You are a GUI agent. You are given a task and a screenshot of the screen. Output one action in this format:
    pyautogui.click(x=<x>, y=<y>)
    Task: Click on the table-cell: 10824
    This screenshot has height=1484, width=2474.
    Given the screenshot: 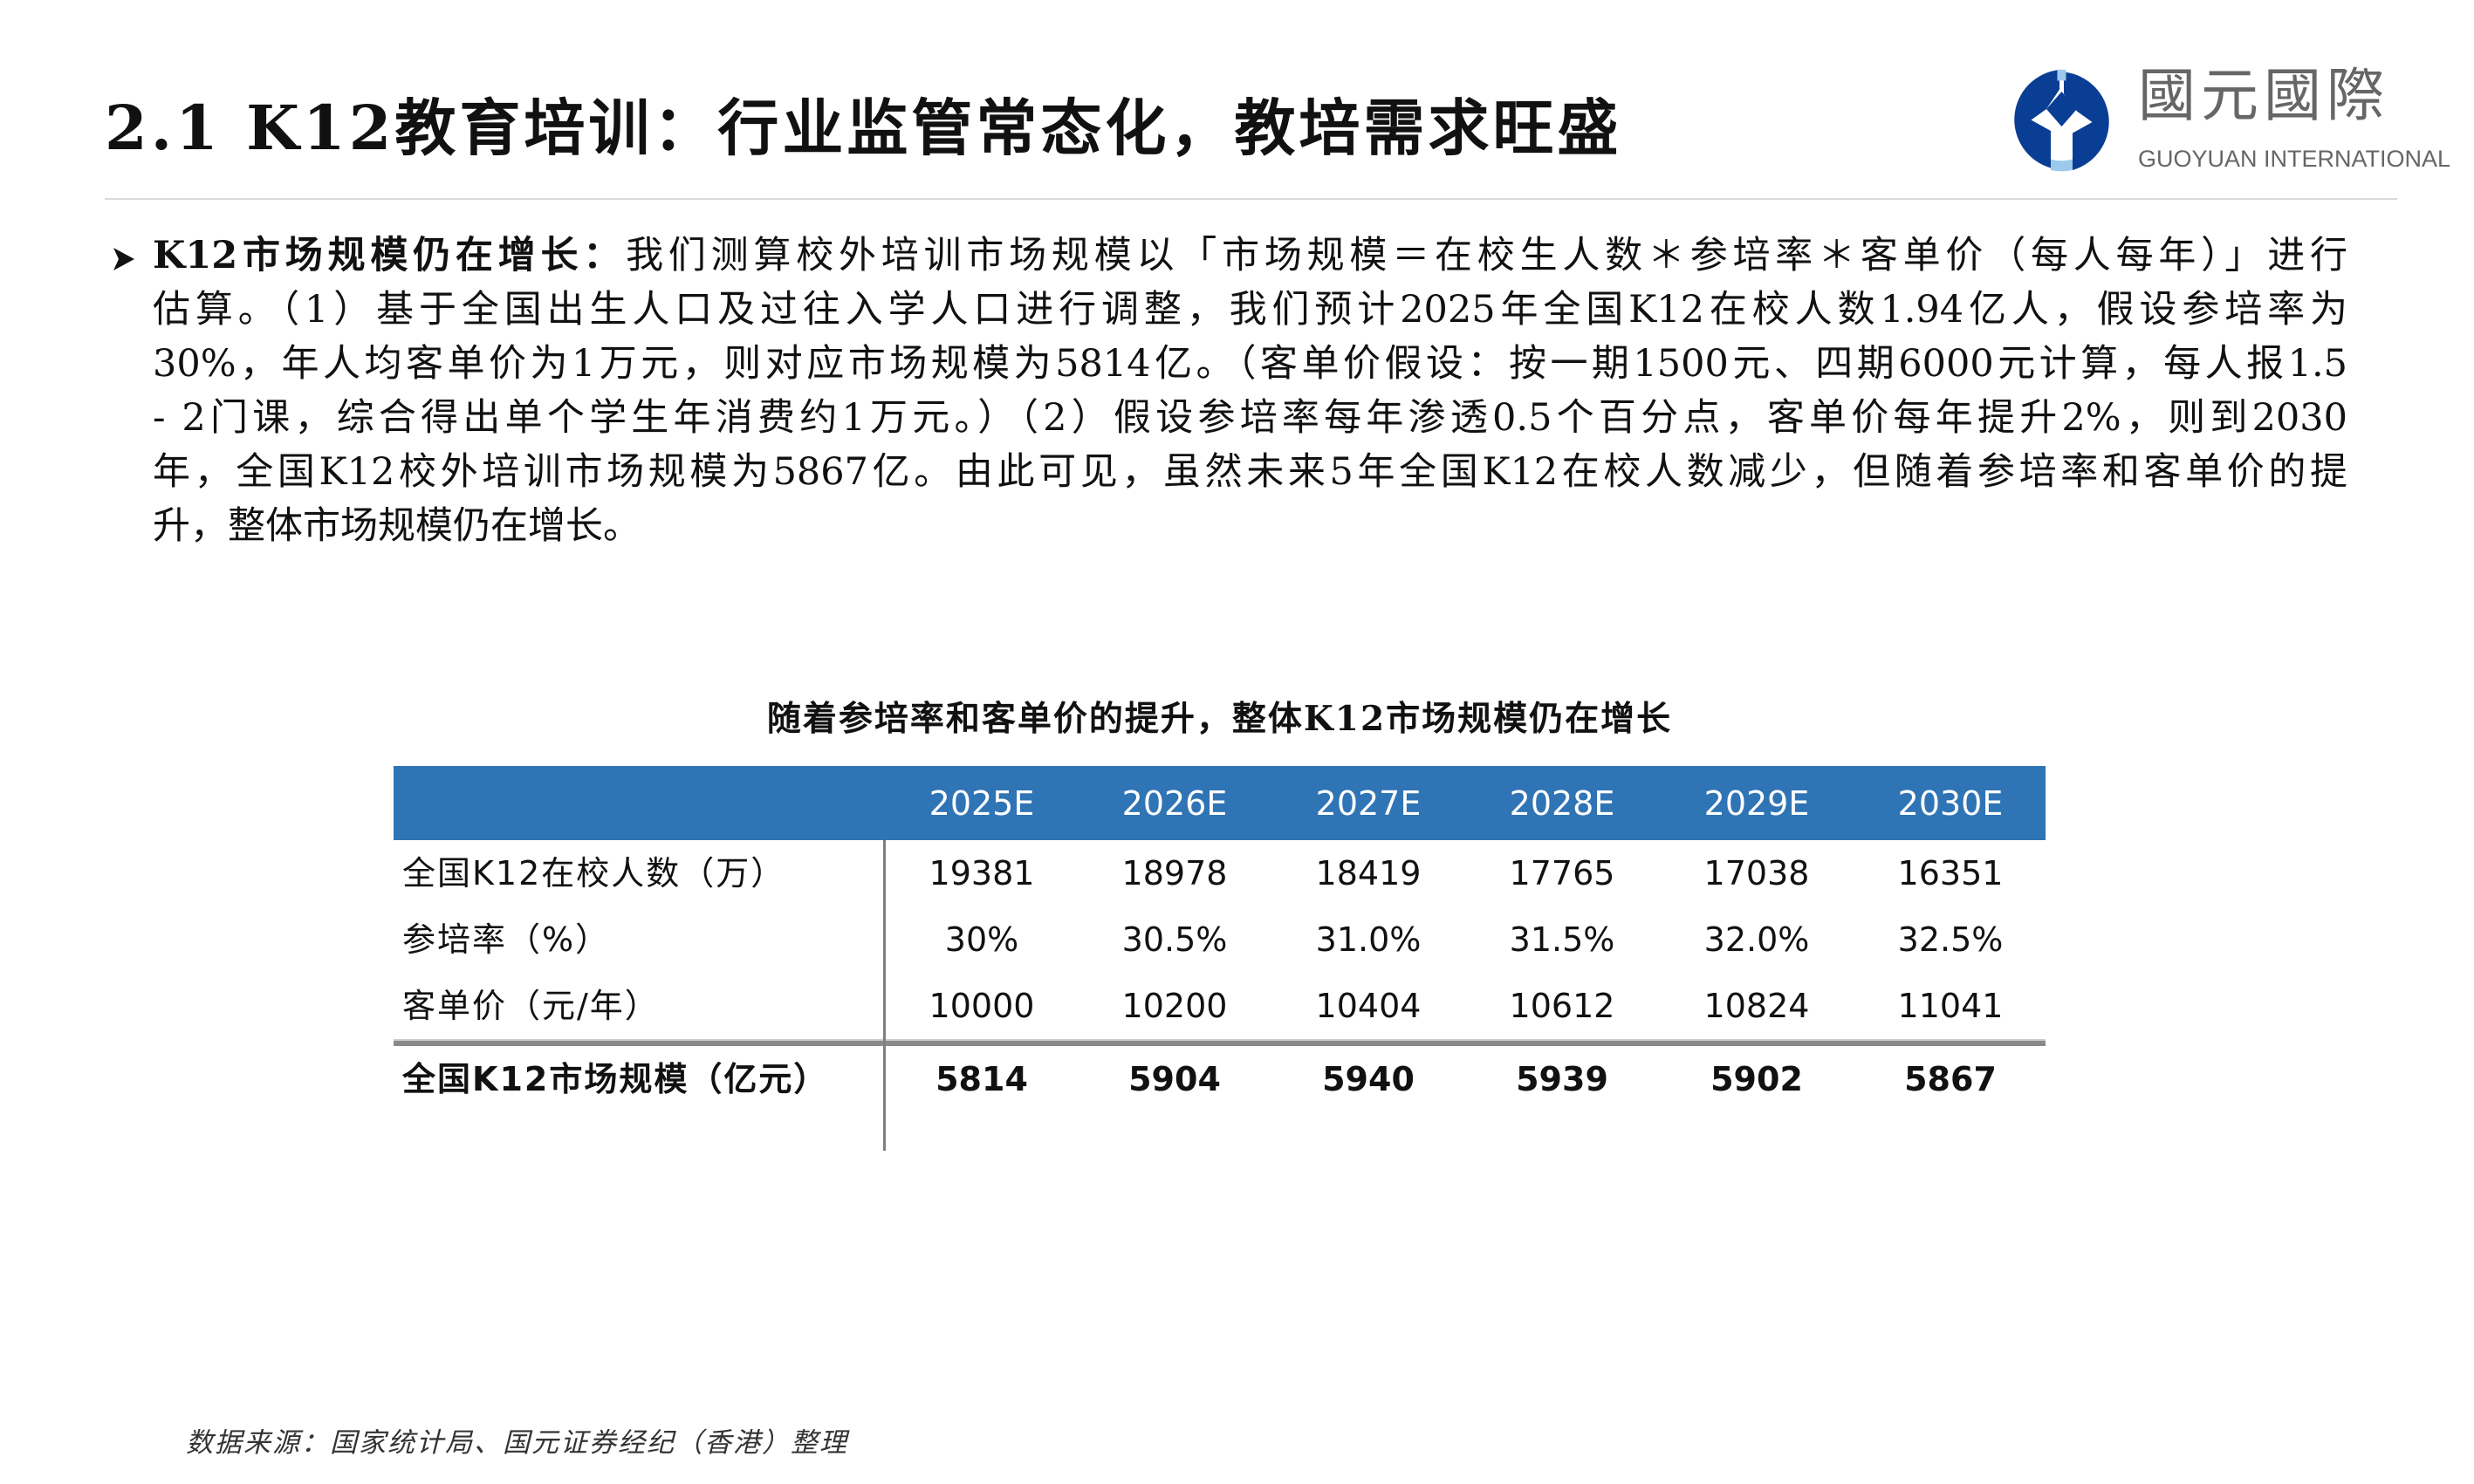 What is the action you would take?
    pyautogui.click(x=1756, y=1006)
    